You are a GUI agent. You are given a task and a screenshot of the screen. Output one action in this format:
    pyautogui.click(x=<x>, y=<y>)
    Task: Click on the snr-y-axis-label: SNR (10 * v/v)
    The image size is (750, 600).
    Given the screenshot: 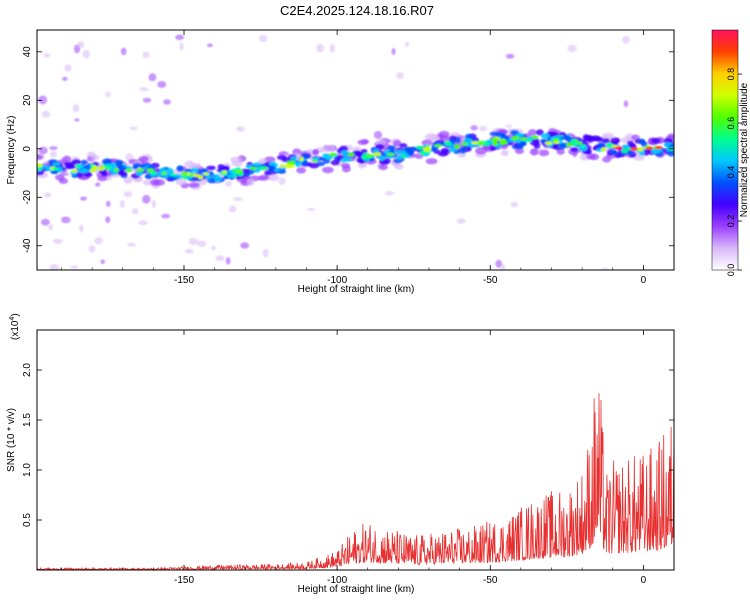 What is the action you would take?
    pyautogui.click(x=11, y=440)
    